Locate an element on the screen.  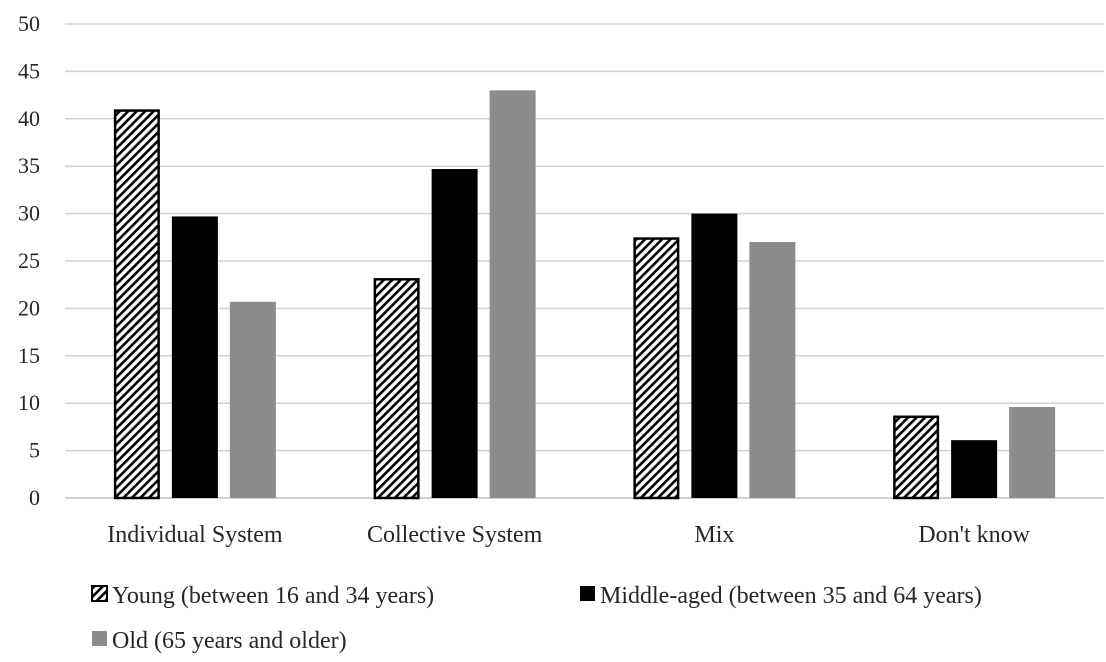
y-tick-label: 25 is located at coordinates (29, 260).